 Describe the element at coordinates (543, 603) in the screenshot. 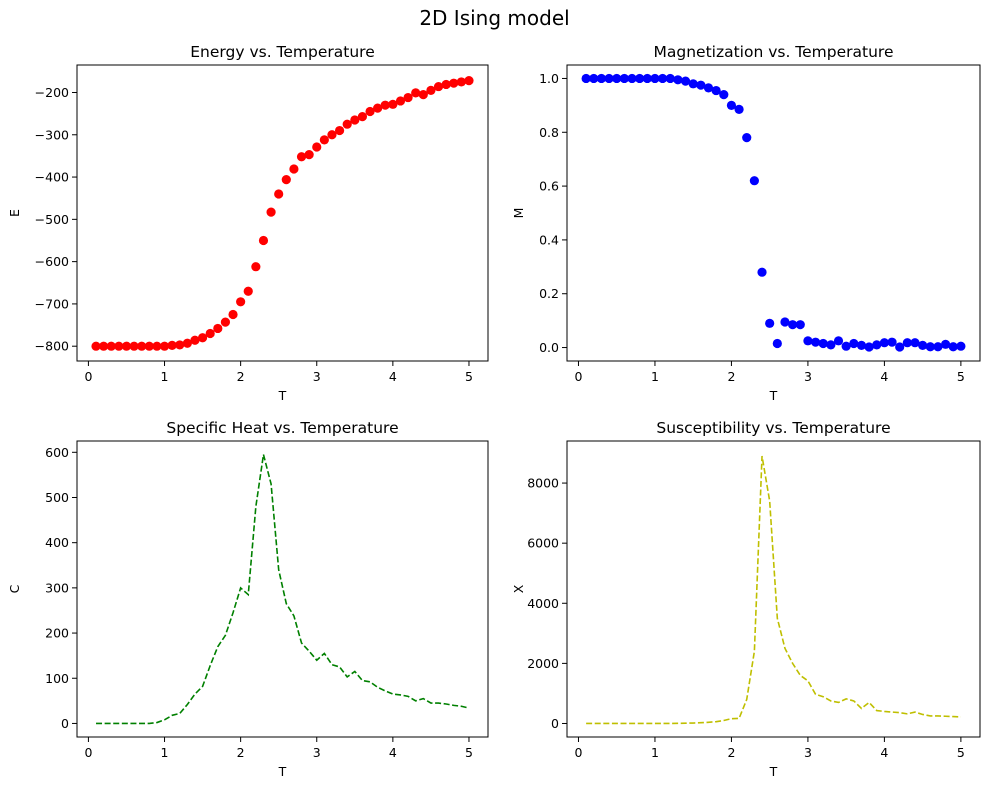

I see `susceptibility-ytick-label: 4000` at that location.